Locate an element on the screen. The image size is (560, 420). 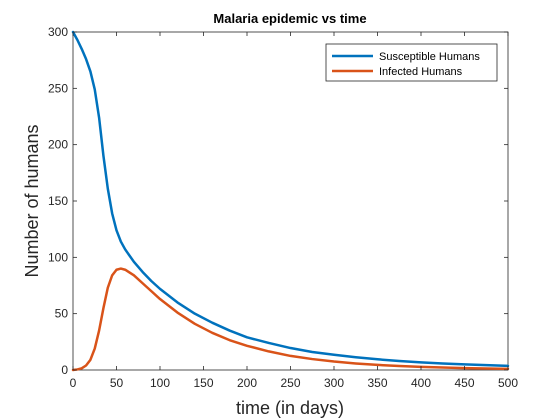
legend: Susceptible Humans Infected Humans is located at coordinates (411, 62).